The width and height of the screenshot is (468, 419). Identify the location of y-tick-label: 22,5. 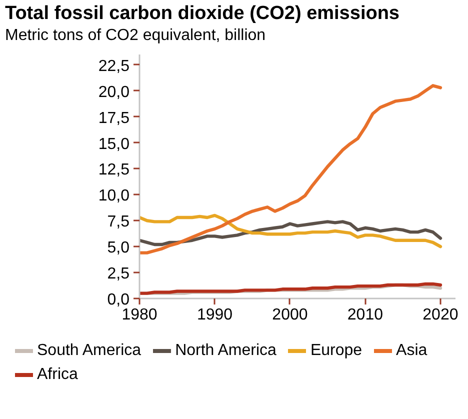
(114, 66).